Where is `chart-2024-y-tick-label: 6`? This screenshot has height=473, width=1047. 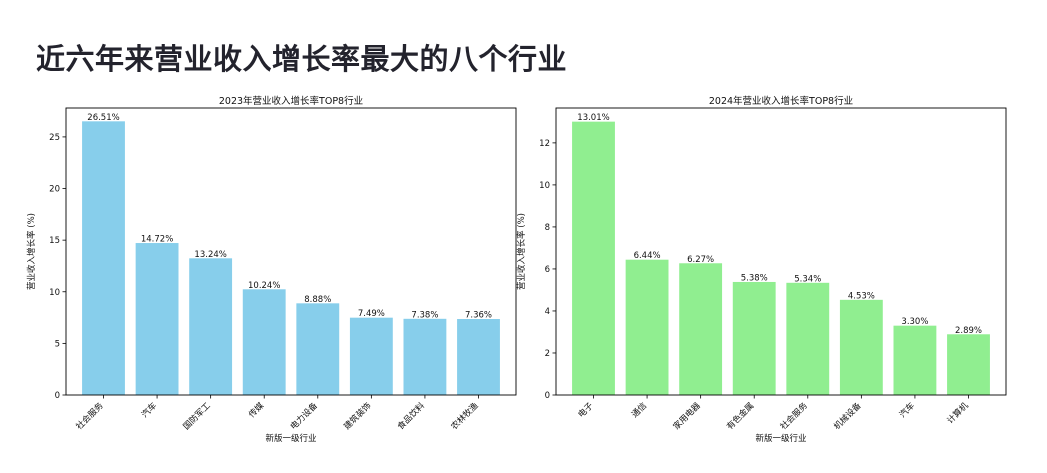 chart-2024-y-tick-label: 6 is located at coordinates (547, 270).